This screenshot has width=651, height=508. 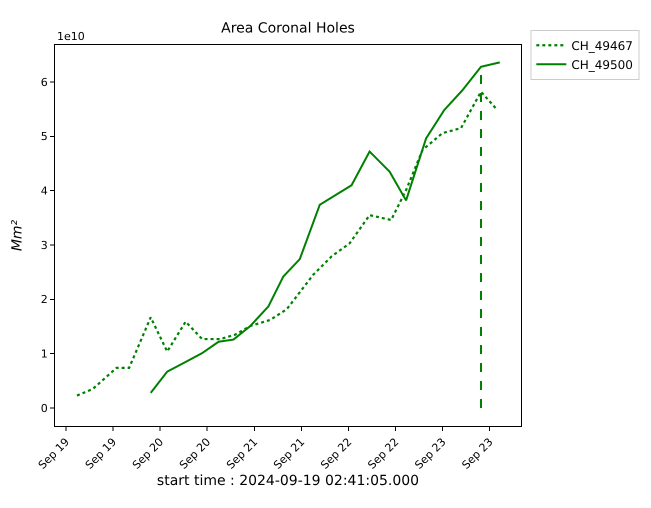 What do you see at coordinates (71, 36) in the screenshot?
I see `text: 1e10` at bounding box center [71, 36].